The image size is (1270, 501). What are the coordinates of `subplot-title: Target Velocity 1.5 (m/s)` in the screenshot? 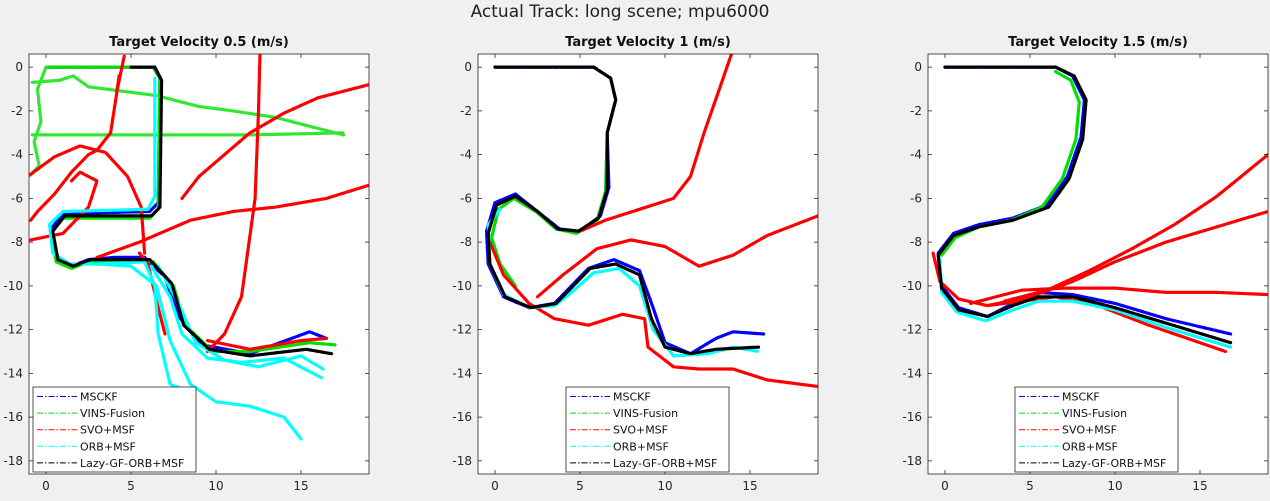 It's located at (1098, 42).